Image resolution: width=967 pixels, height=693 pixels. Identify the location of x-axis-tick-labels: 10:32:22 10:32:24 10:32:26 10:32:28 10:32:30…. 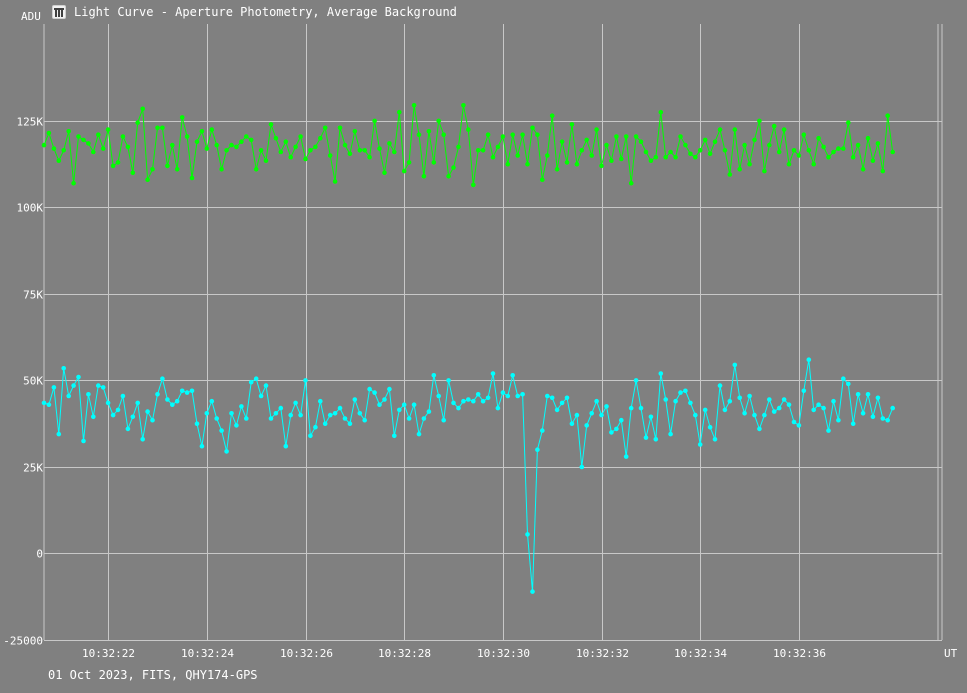
(454, 653).